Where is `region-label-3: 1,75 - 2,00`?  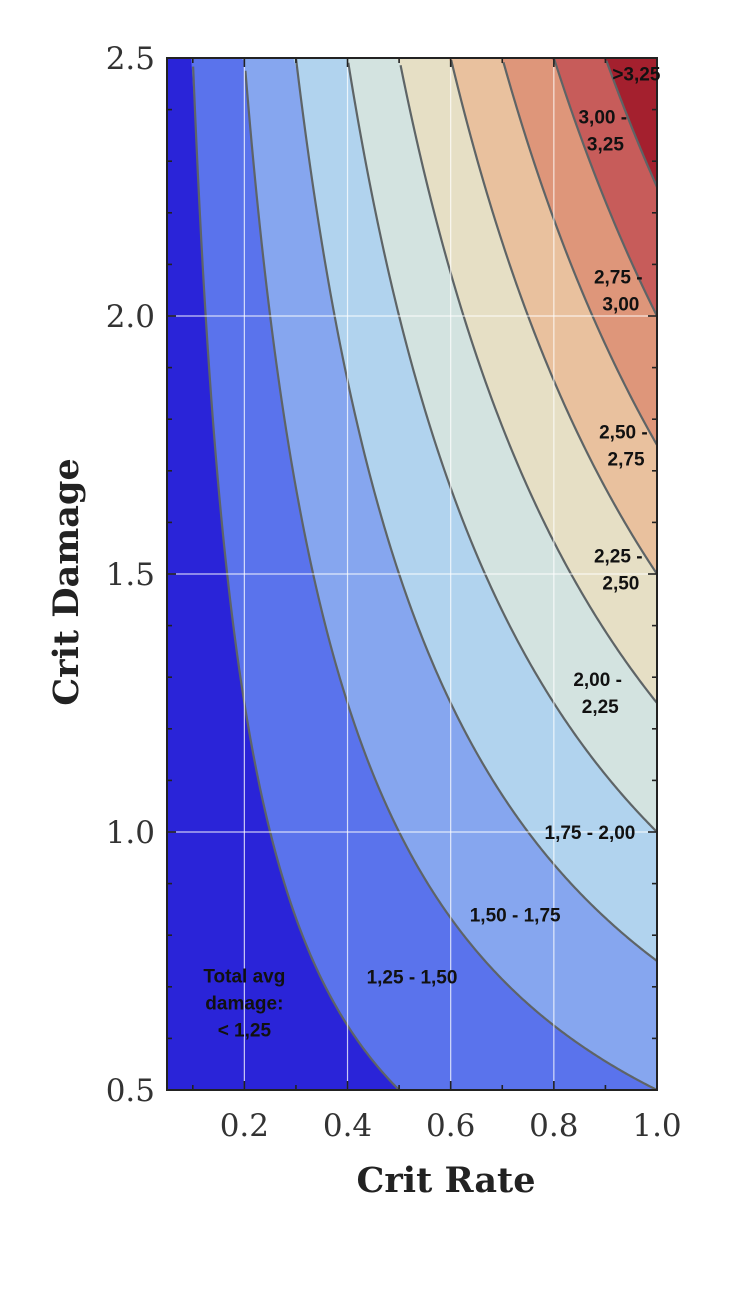
region-label-3: 1,75 - 2,00 is located at coordinates (590, 833).